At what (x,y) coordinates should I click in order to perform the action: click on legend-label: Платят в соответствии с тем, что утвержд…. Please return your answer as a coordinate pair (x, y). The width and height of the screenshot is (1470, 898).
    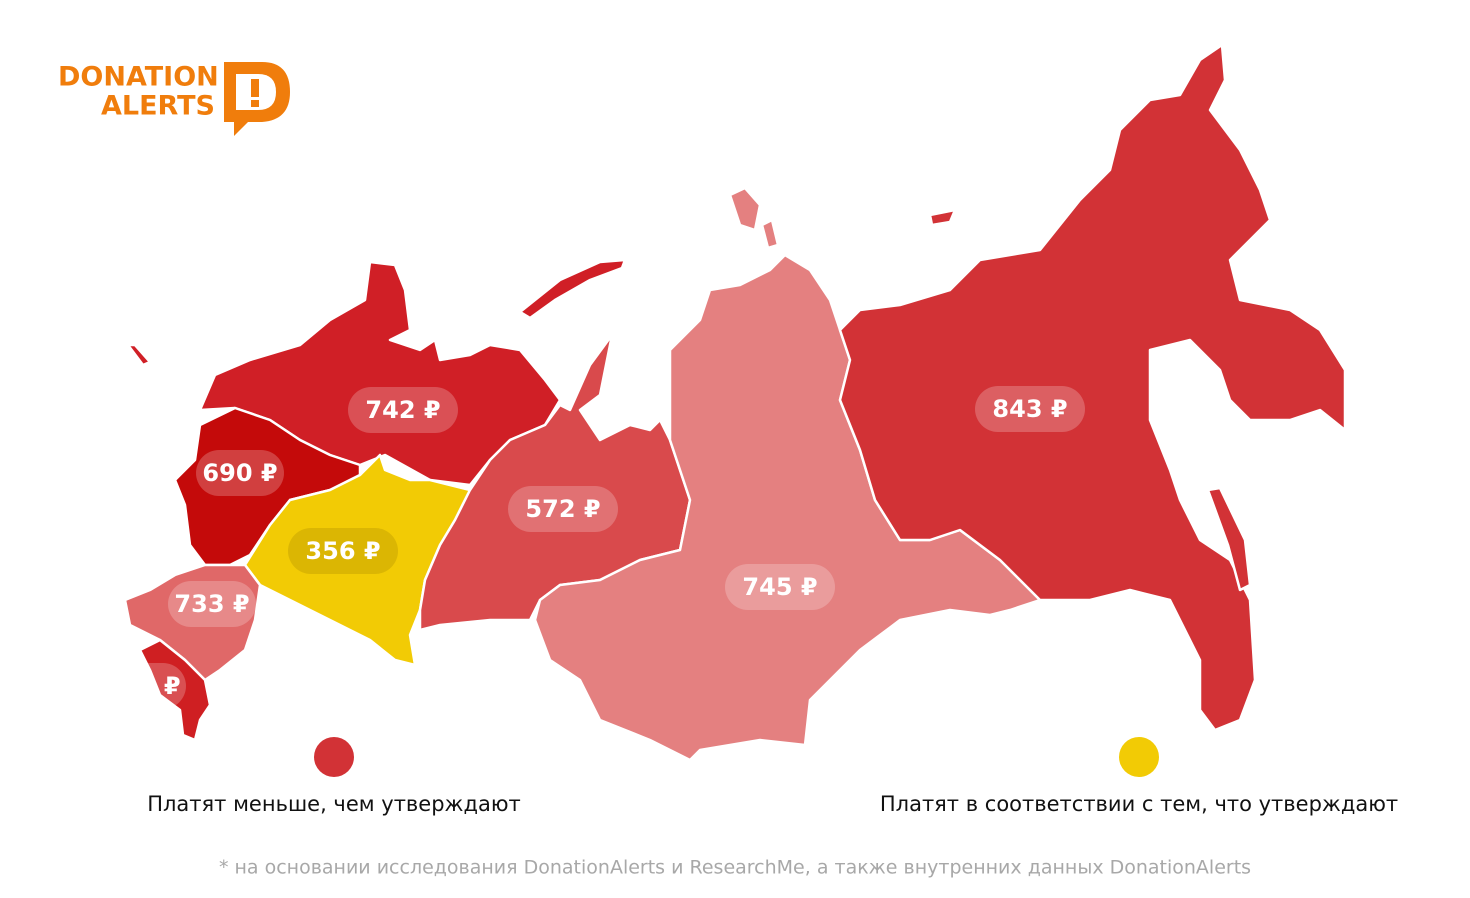
    Looking at the image, I should click on (1139, 804).